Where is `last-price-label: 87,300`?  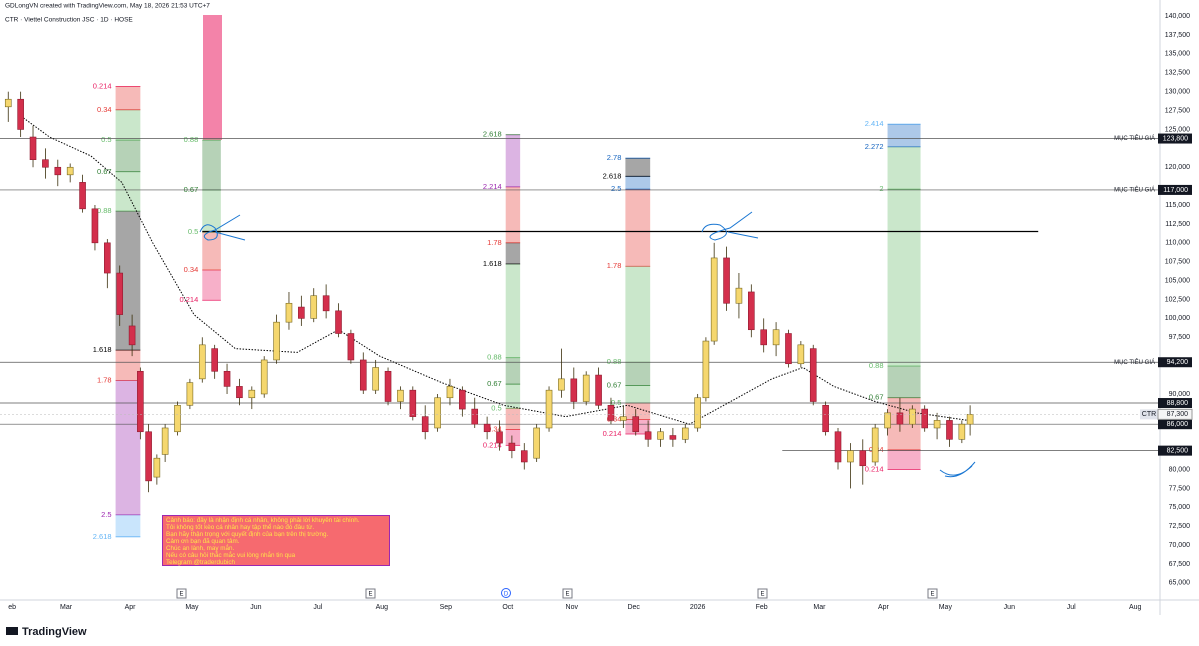
last-price-label: 87,300 is located at coordinates (1178, 414).